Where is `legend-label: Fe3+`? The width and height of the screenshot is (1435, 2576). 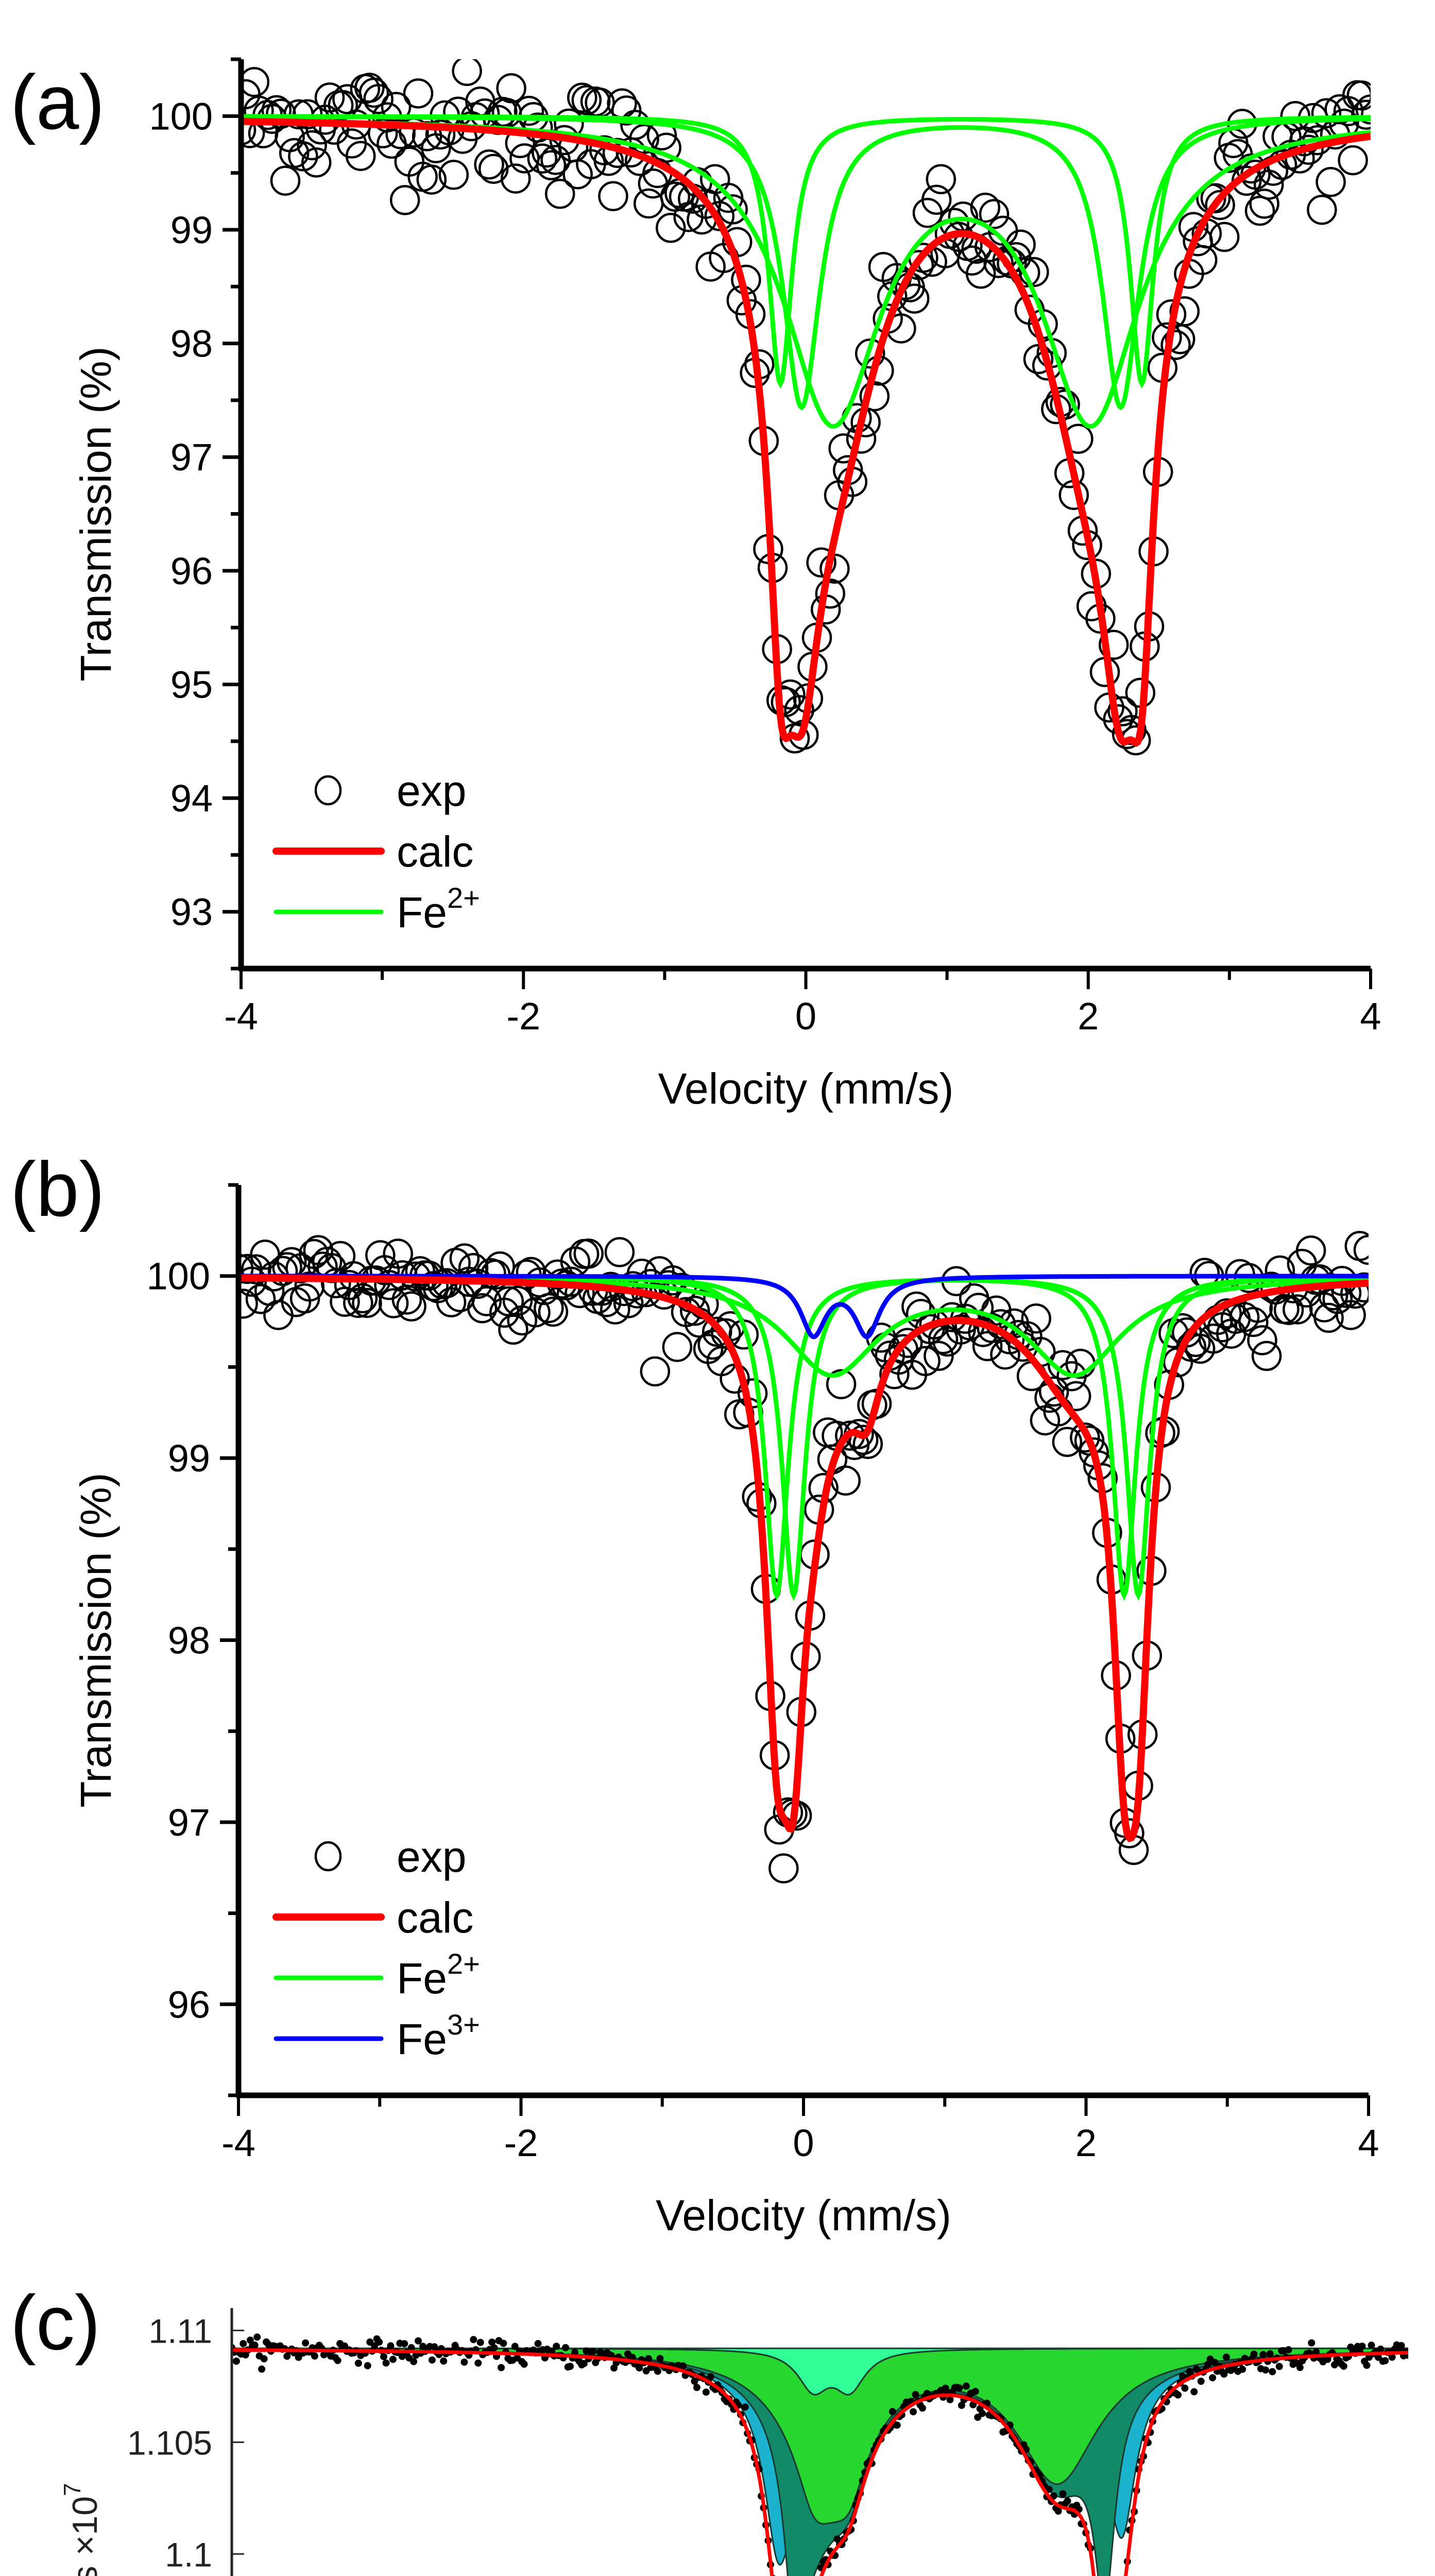
legend-label: Fe3+ is located at coordinates (438, 2035).